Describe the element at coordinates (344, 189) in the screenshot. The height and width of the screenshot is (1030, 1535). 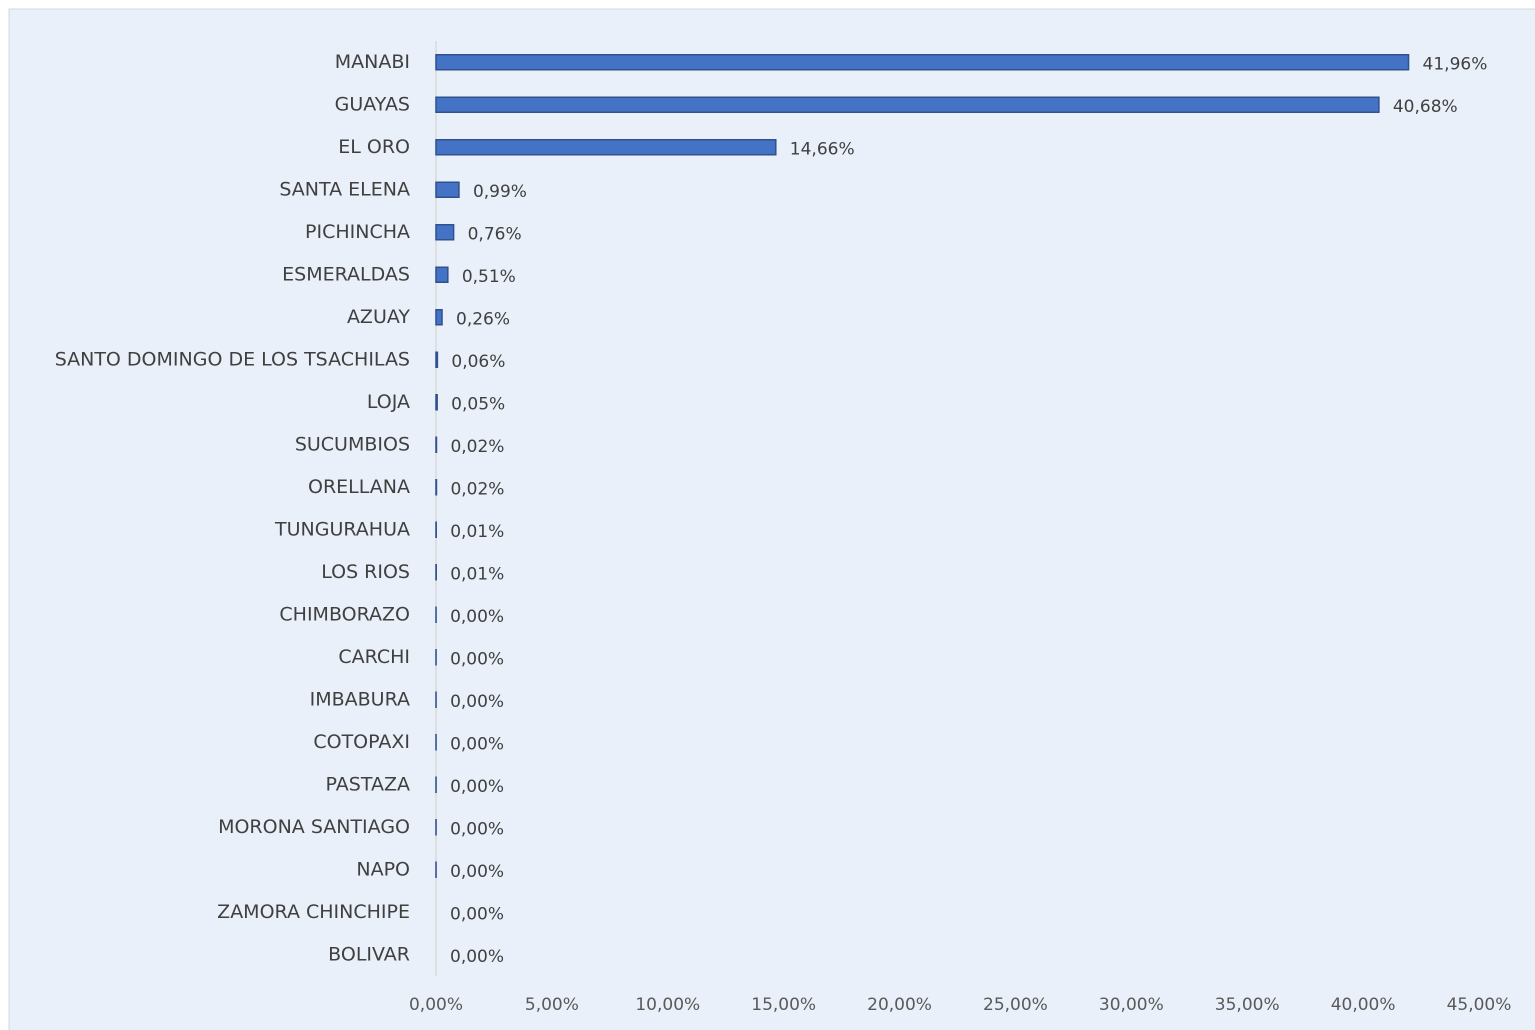
I see `y-tick-label: SANTA ELENA` at that location.